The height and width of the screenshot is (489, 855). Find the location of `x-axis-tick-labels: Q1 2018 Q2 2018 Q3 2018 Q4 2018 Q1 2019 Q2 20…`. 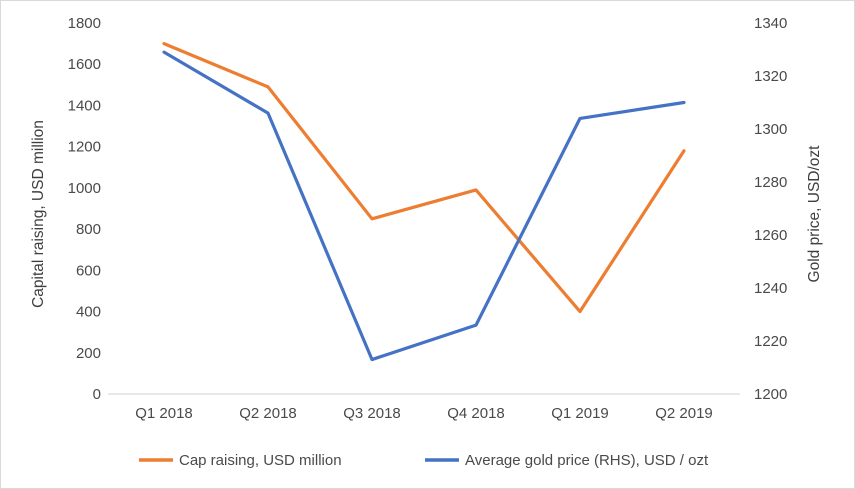

x-axis-tick-labels: Q1 2018 Q2 2018 Q3 2018 Q4 2018 Q1 2019 Q2 20… is located at coordinates (424, 413).